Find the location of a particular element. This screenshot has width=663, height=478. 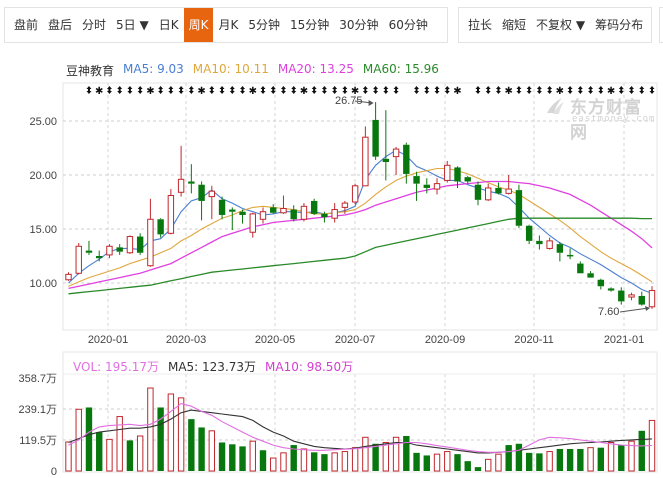

option-button-0: 拉长 is located at coordinates (480, 25).